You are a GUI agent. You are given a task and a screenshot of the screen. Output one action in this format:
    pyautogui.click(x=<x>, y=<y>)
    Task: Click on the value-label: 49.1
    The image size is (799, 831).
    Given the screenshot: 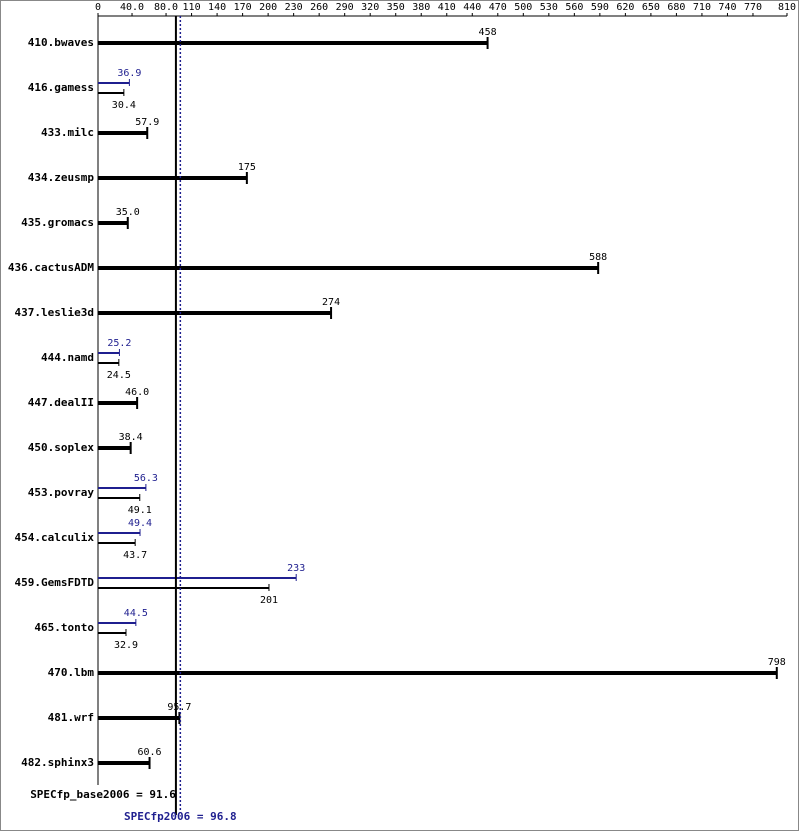 What is the action you would take?
    pyautogui.click(x=140, y=510)
    